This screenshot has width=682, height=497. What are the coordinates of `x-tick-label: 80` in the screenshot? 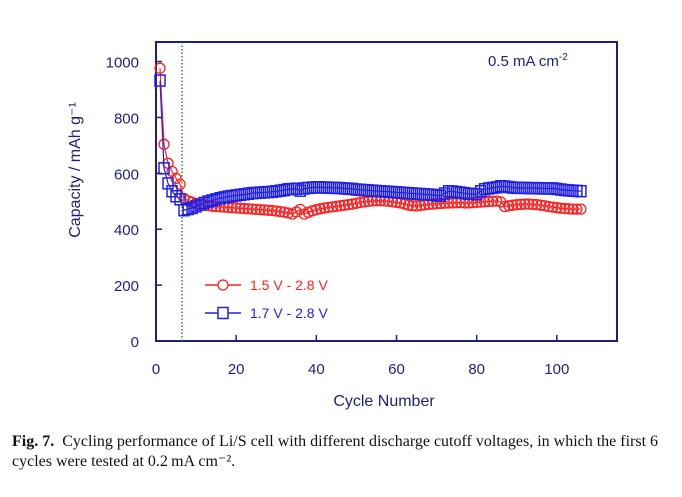 It's located at (476, 369).